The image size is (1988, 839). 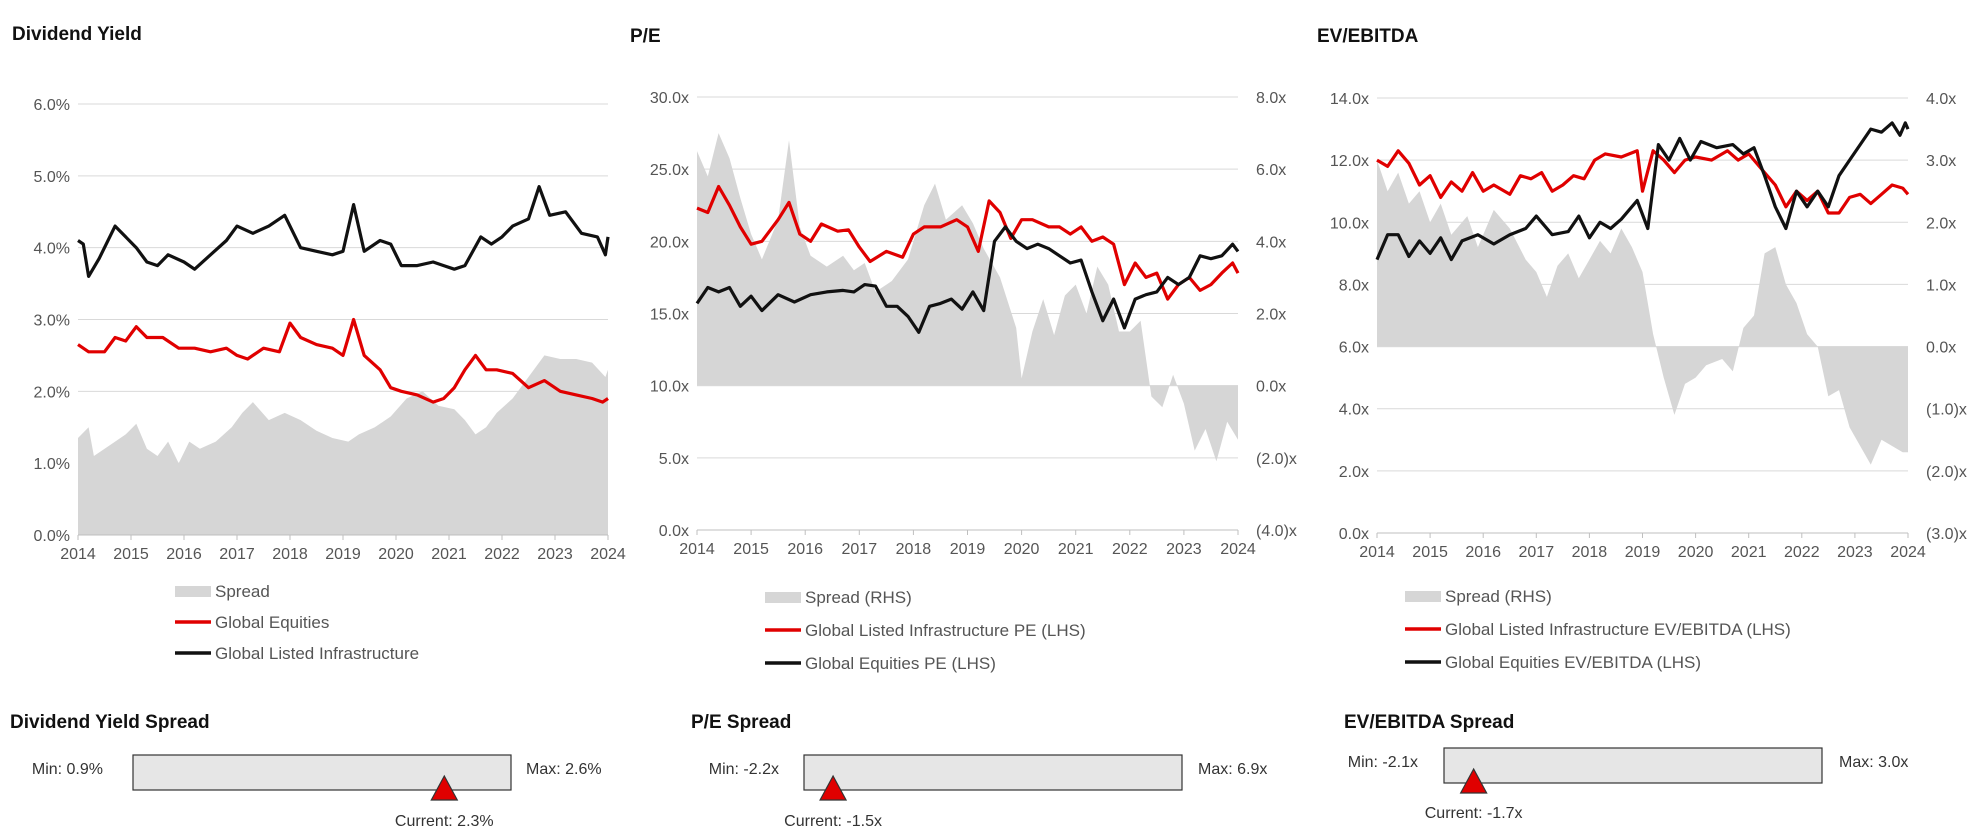 What do you see at coordinates (52, 249) in the screenshot?
I see `y-tick-label-left: 4.0%` at bounding box center [52, 249].